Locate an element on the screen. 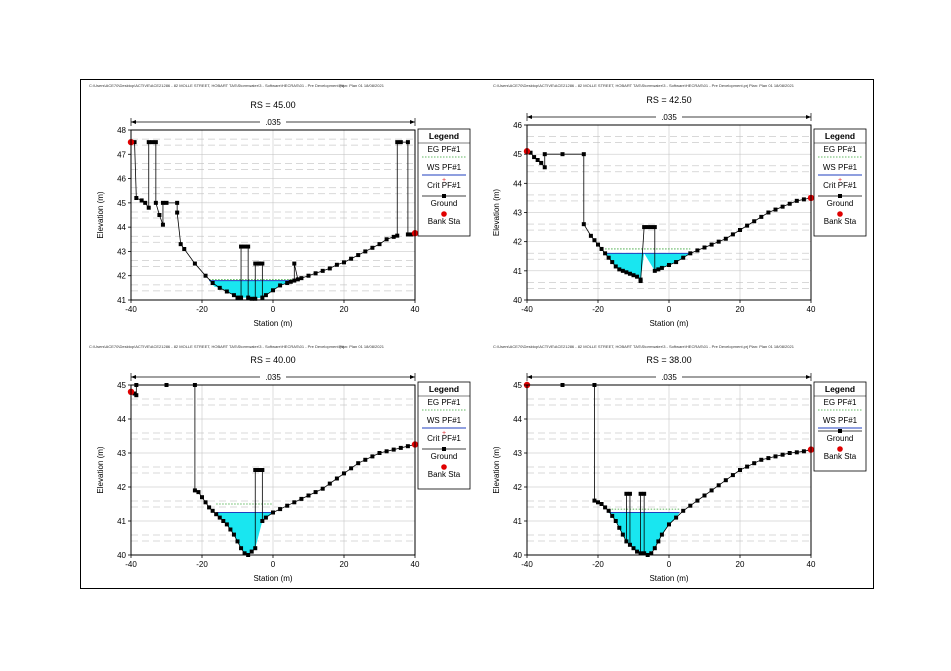  y-tick-label: 42 is located at coordinates (121, 276).